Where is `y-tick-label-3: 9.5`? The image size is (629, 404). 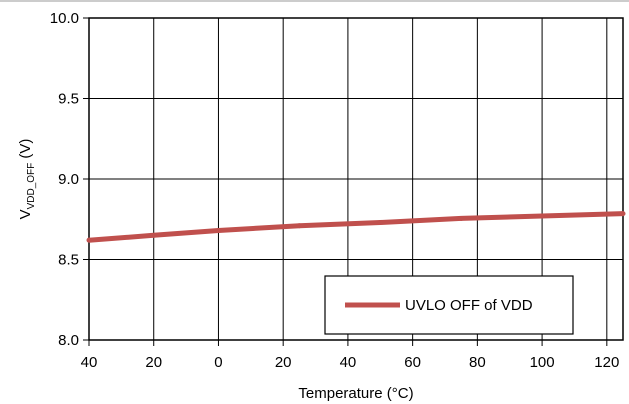
y-tick-label-3: 9.5 is located at coordinates (68, 99).